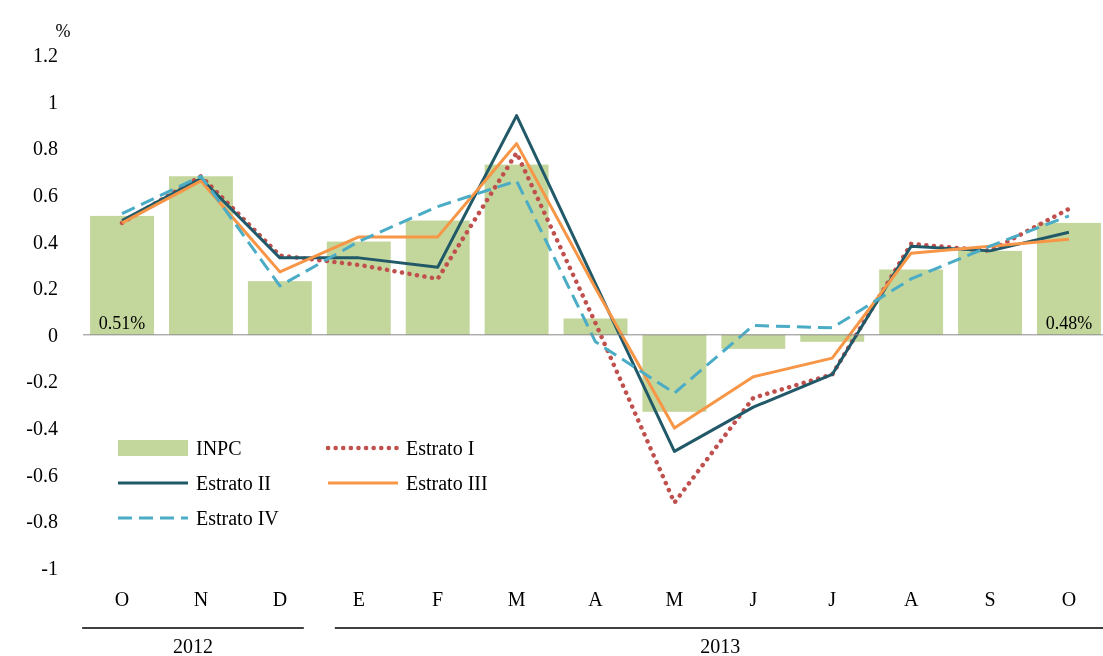 The image size is (1103, 656). What do you see at coordinates (63, 31) in the screenshot?
I see `y-axis-title: %` at bounding box center [63, 31].